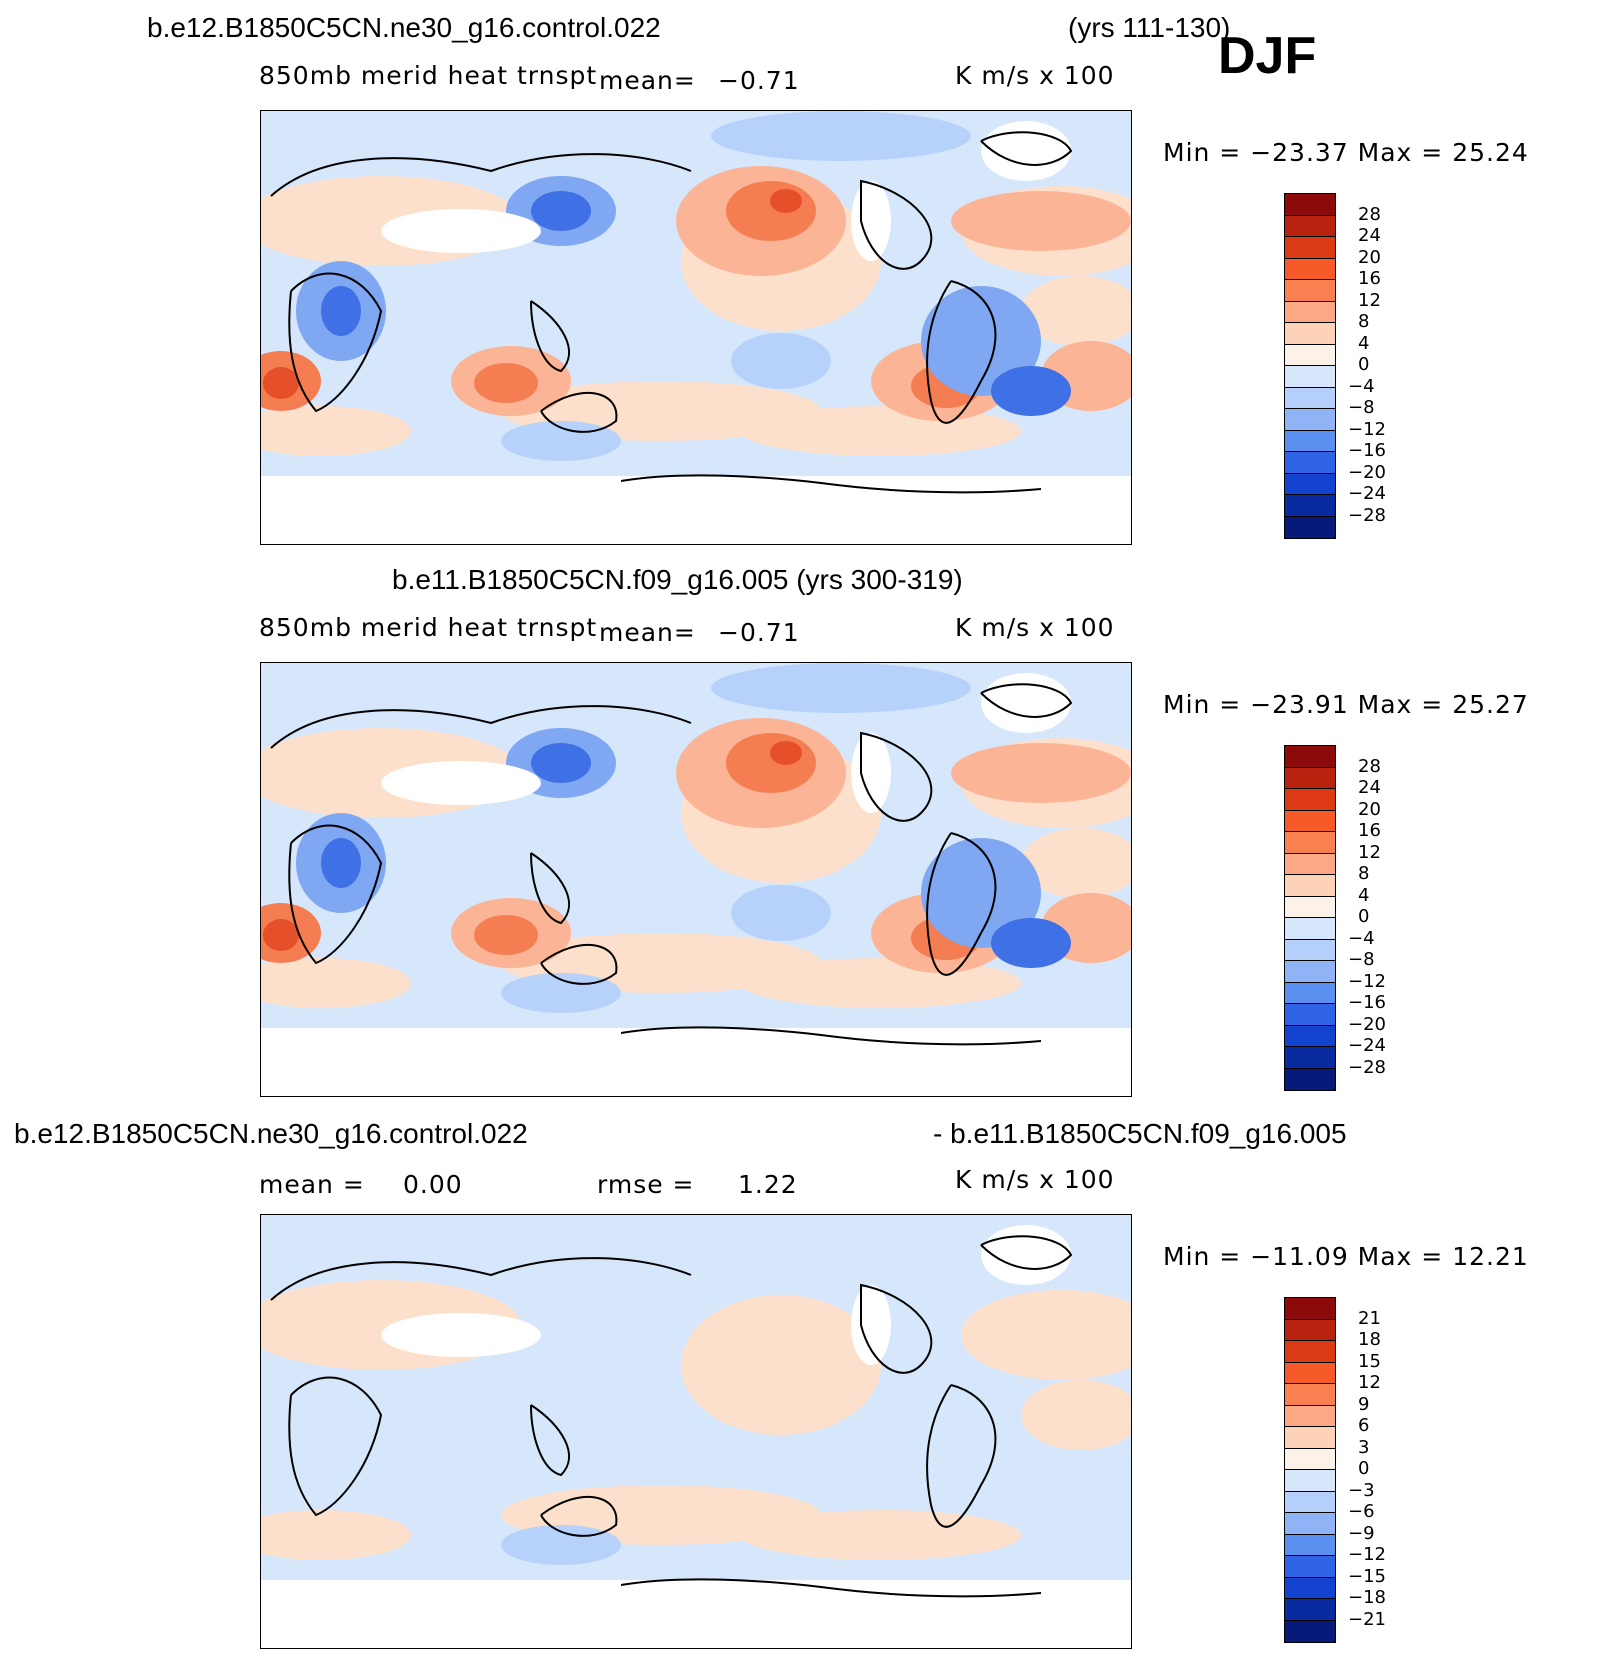  I want to click on colorbar-label: 12, so click(1369, 852).